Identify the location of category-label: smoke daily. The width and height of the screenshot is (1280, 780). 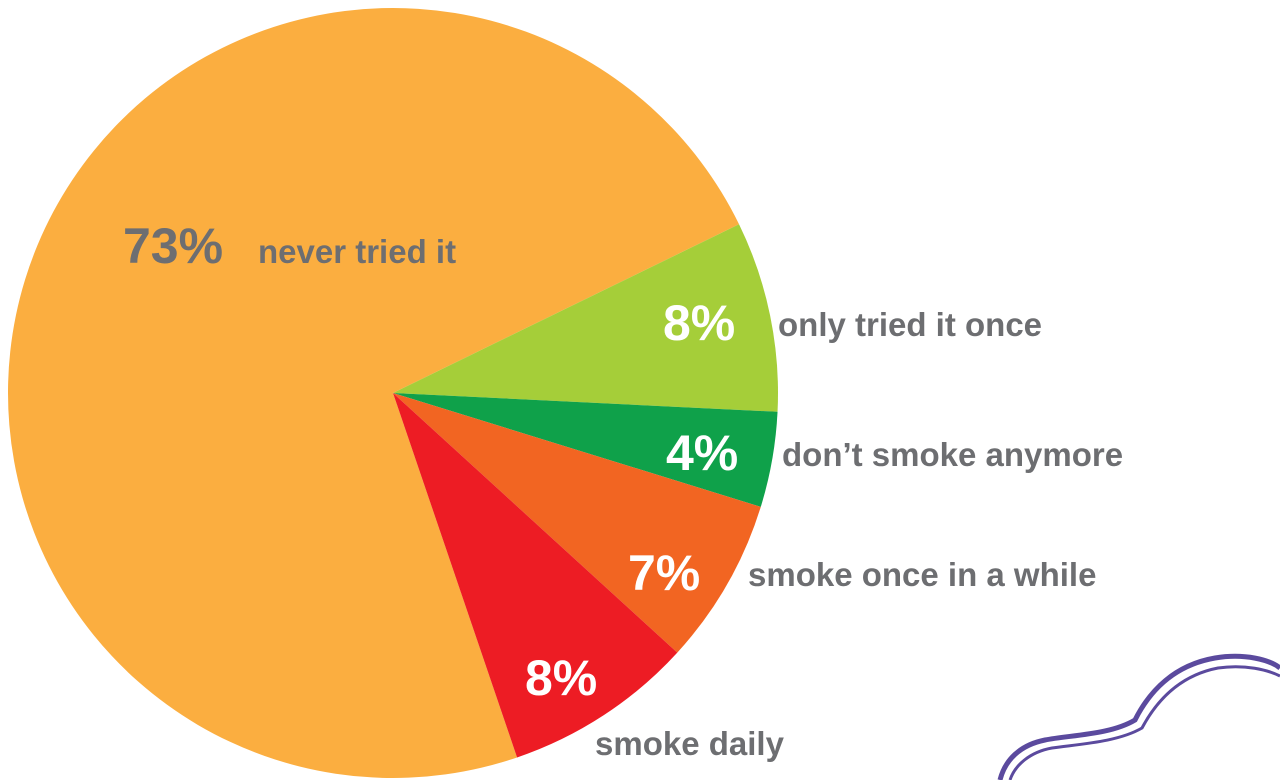
(690, 743).